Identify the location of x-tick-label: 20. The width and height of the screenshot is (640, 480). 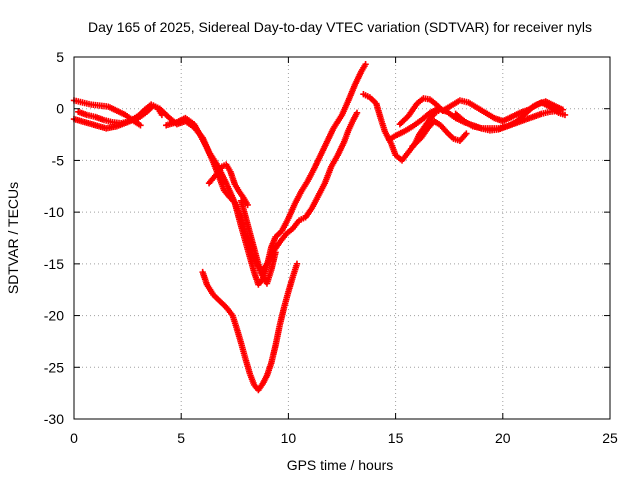
(503, 438).